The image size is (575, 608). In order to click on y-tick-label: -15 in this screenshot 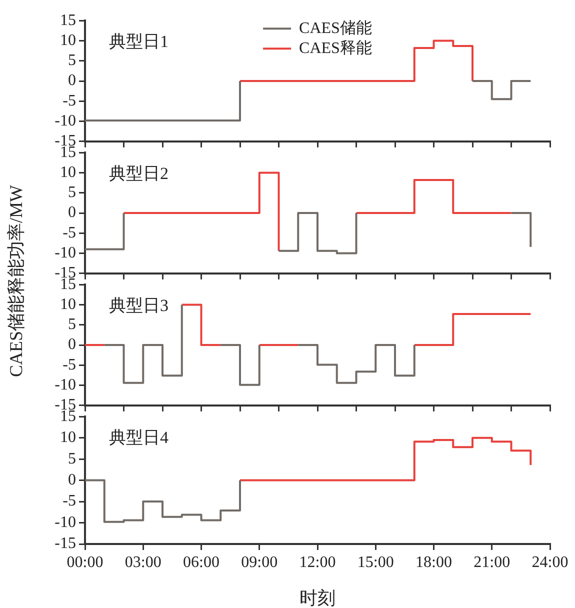, I will do `click(65, 543)`.